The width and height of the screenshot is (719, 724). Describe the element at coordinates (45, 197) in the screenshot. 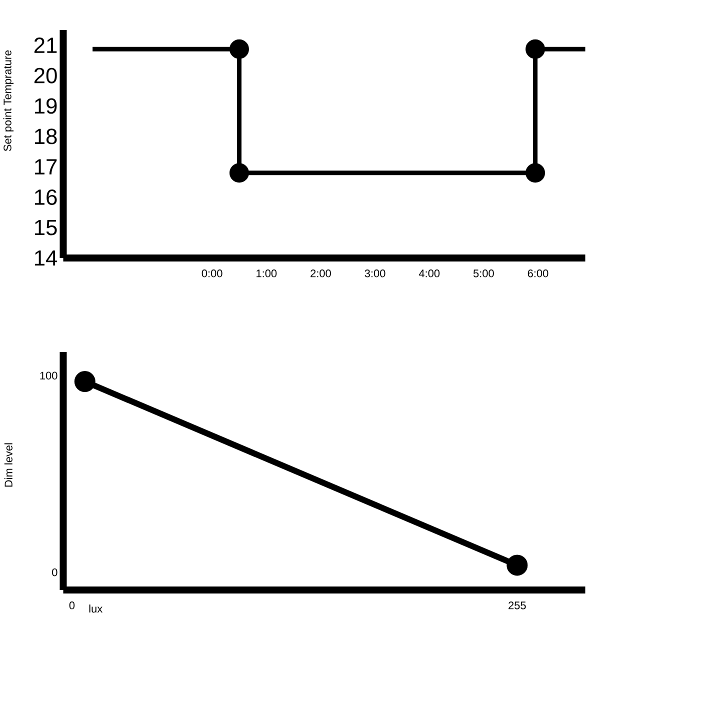

I see `y-tick-label: 16` at that location.